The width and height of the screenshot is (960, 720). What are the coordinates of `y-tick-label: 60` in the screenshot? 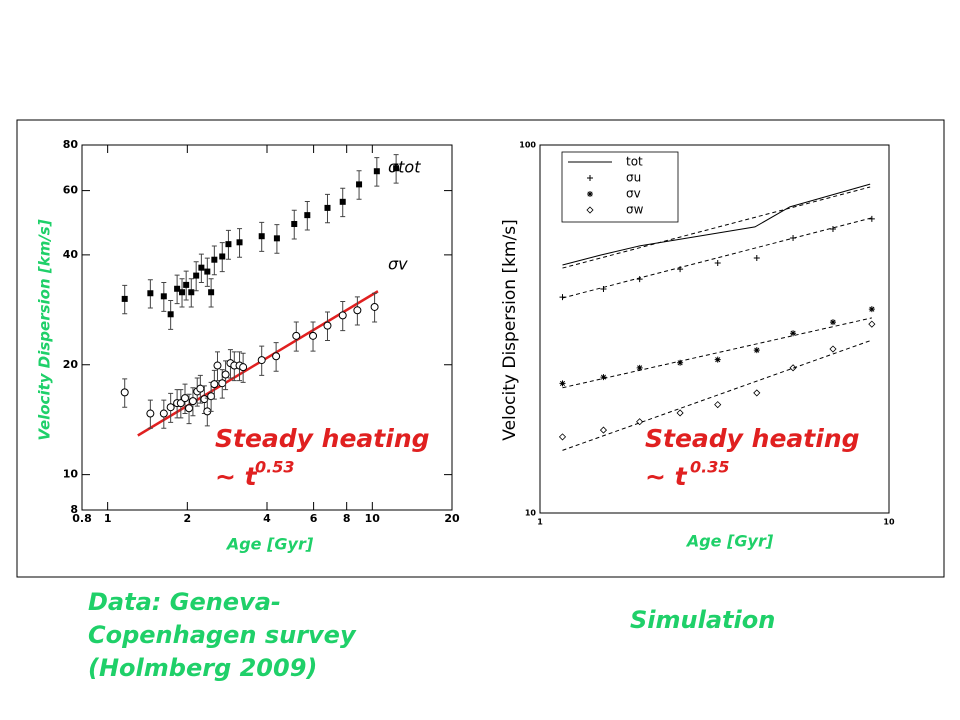 It's located at (71, 190).